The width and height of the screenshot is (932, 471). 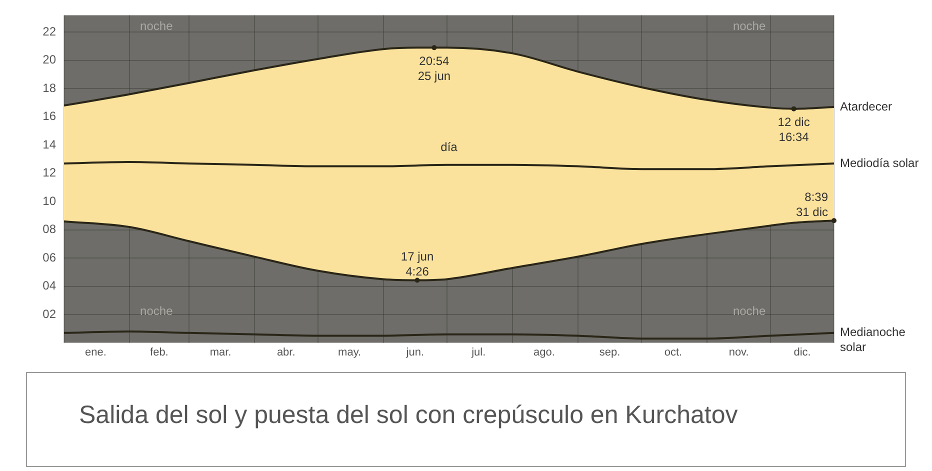 I want to click on series-label: Atardecer, so click(x=866, y=106).